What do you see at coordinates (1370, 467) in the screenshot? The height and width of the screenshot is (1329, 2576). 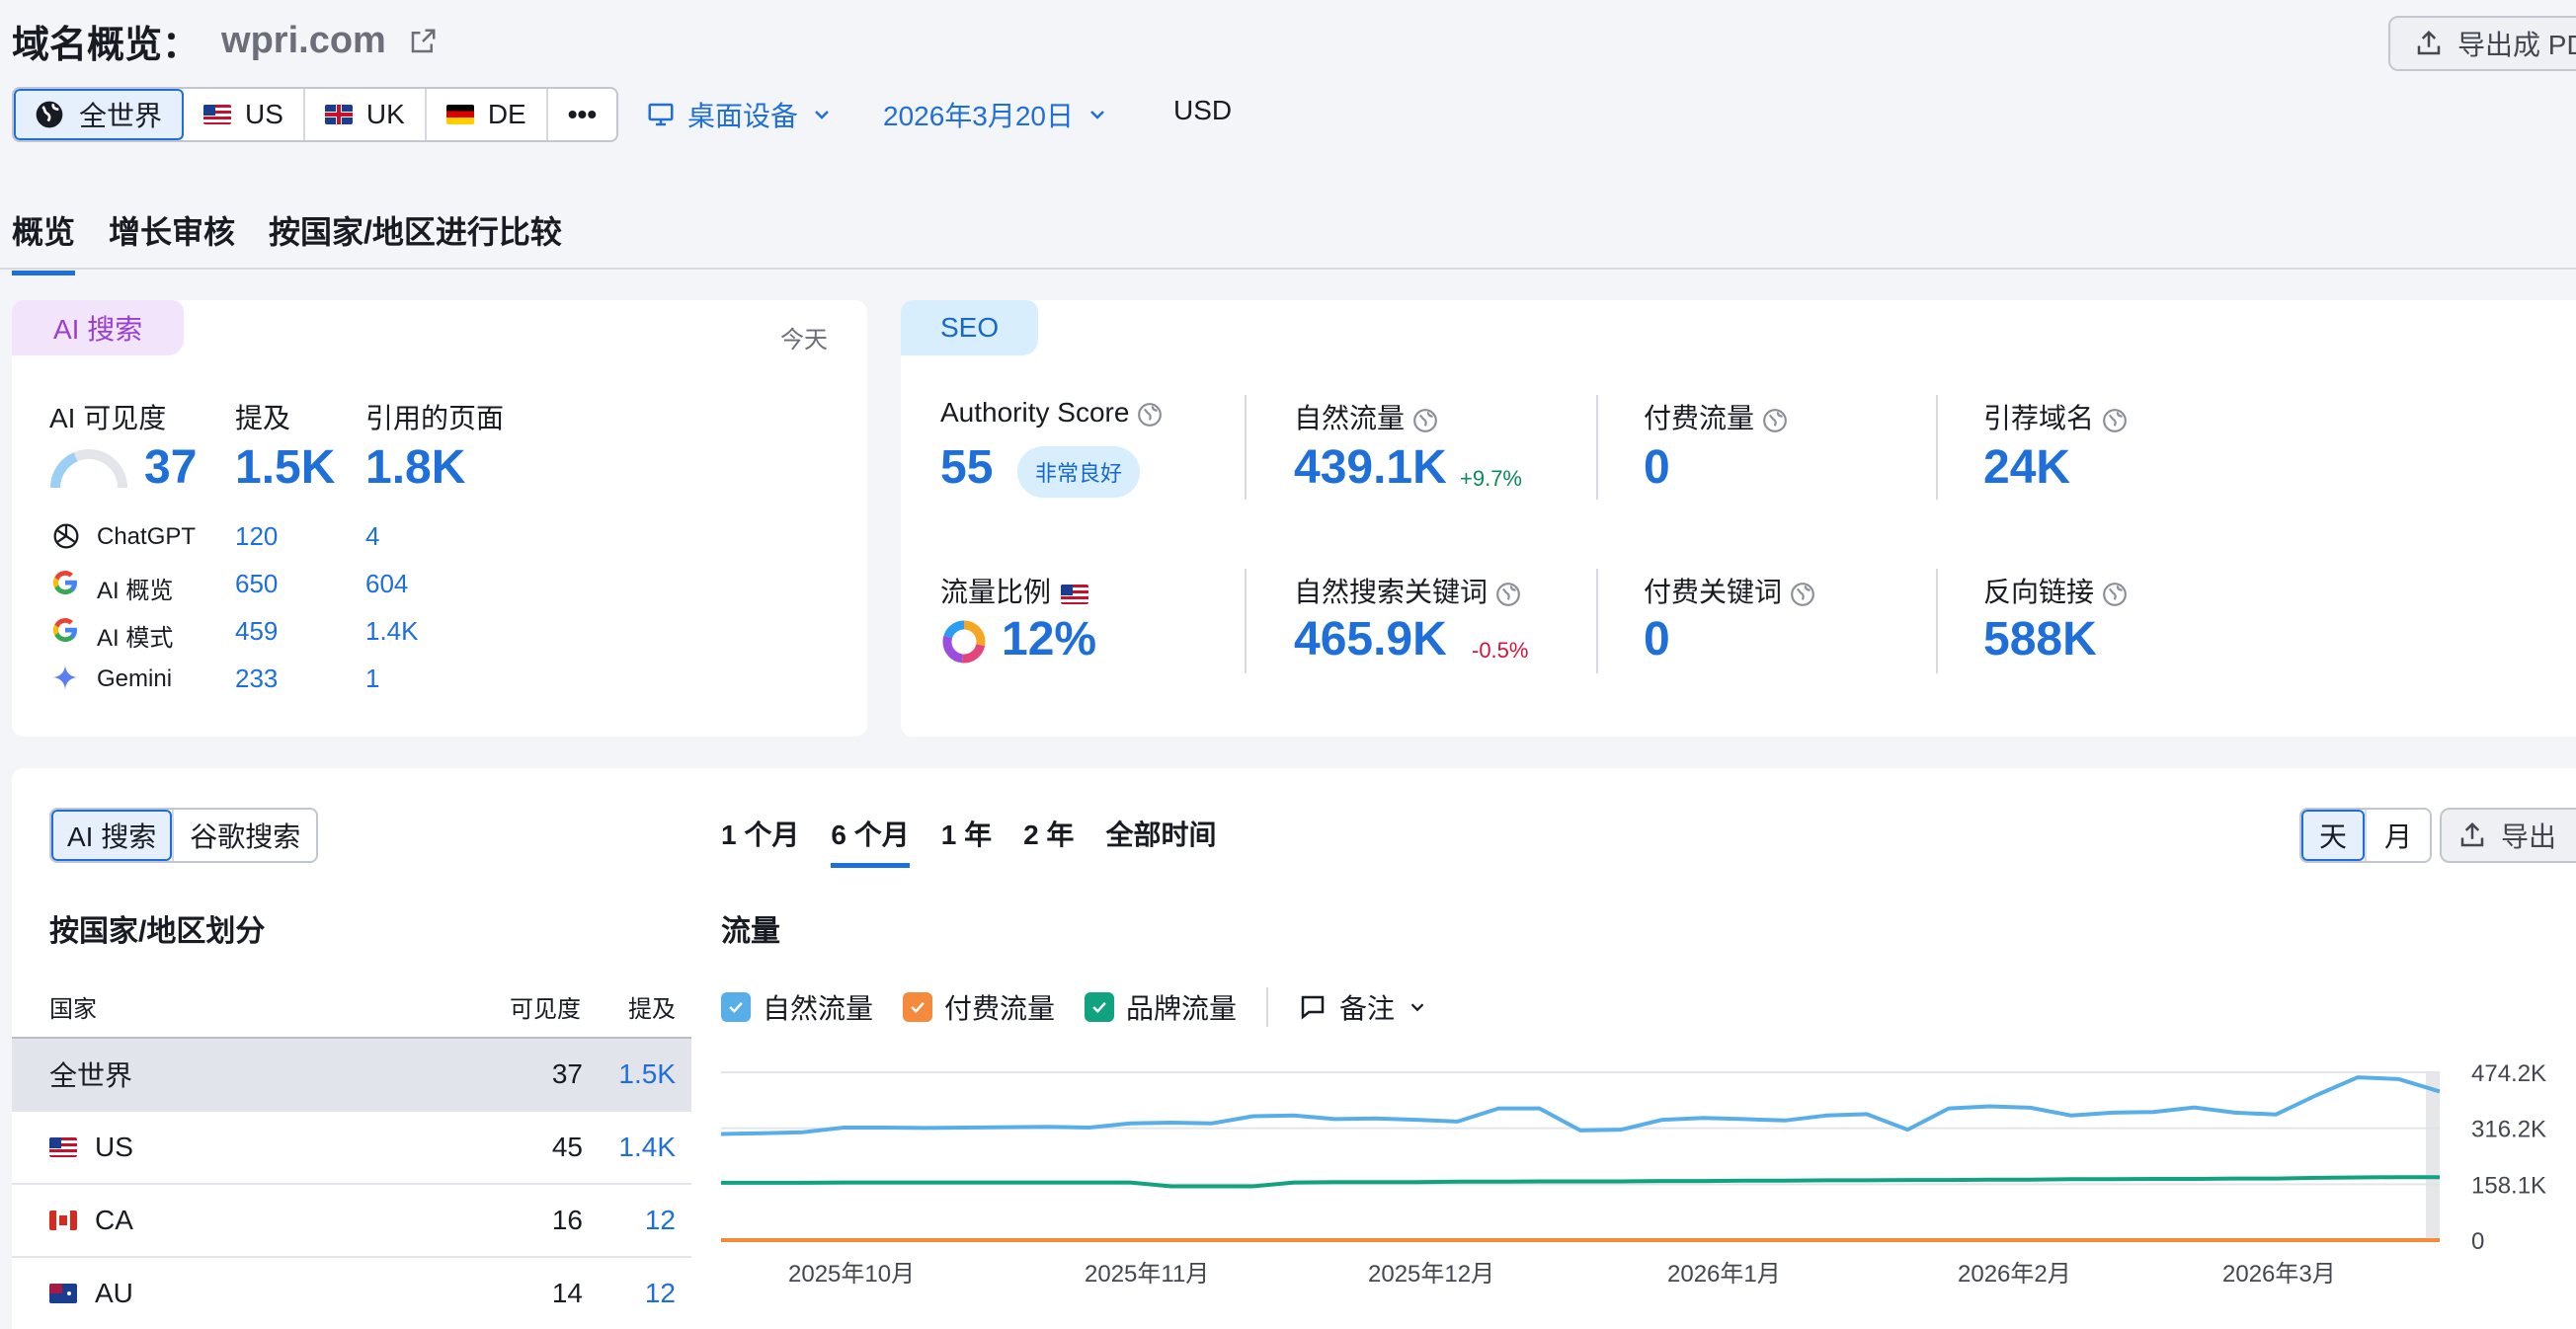 I see `organic-traffic-value: 439.1K` at bounding box center [1370, 467].